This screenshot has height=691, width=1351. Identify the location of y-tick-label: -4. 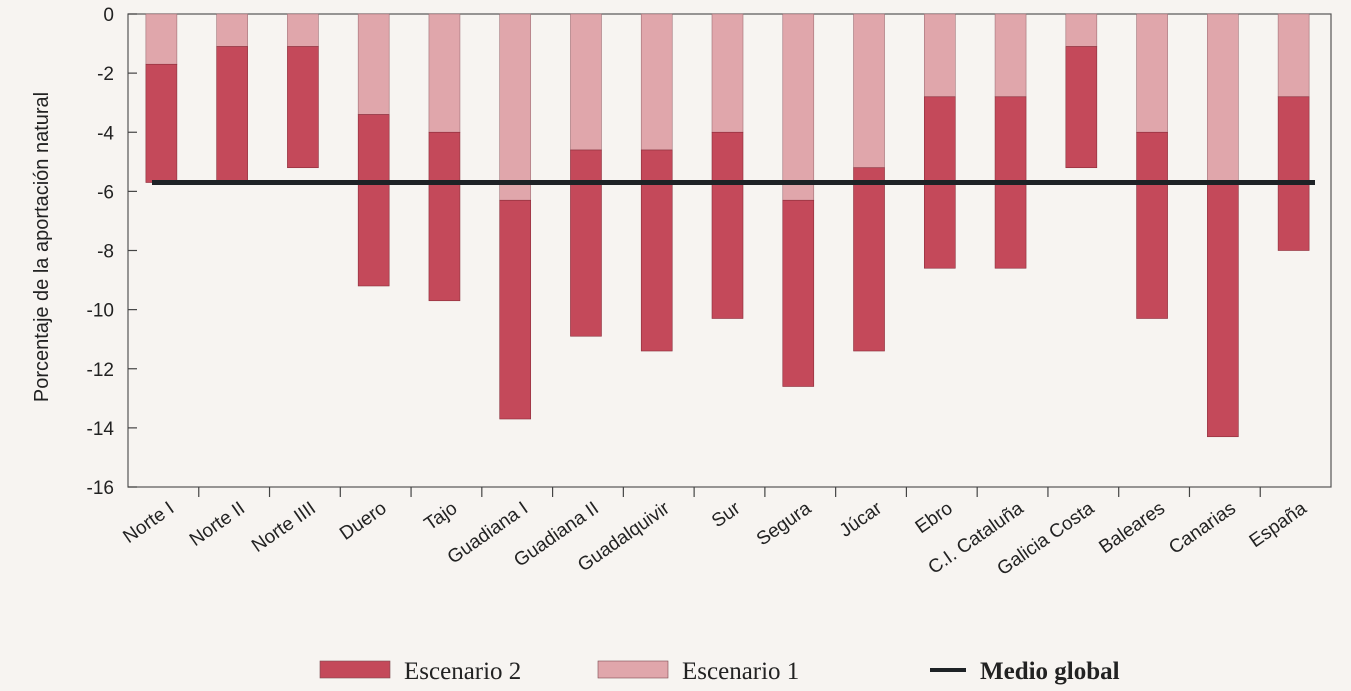
(105, 133).